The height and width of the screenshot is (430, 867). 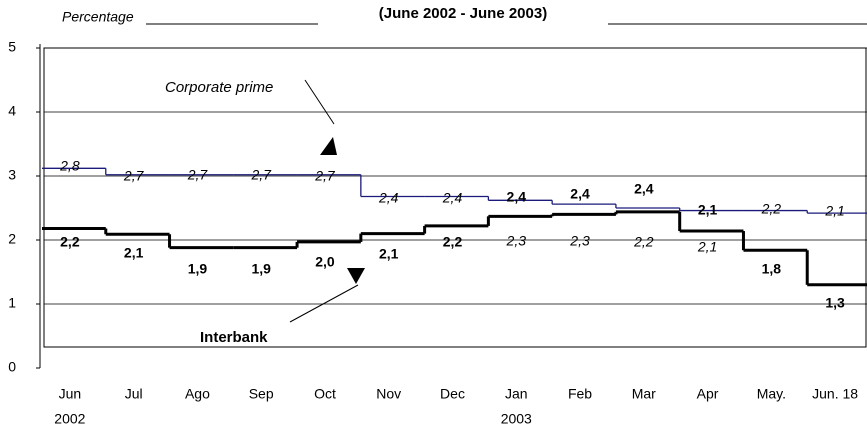 What do you see at coordinates (234, 337) in the screenshot?
I see `series-name: Interbank` at bounding box center [234, 337].